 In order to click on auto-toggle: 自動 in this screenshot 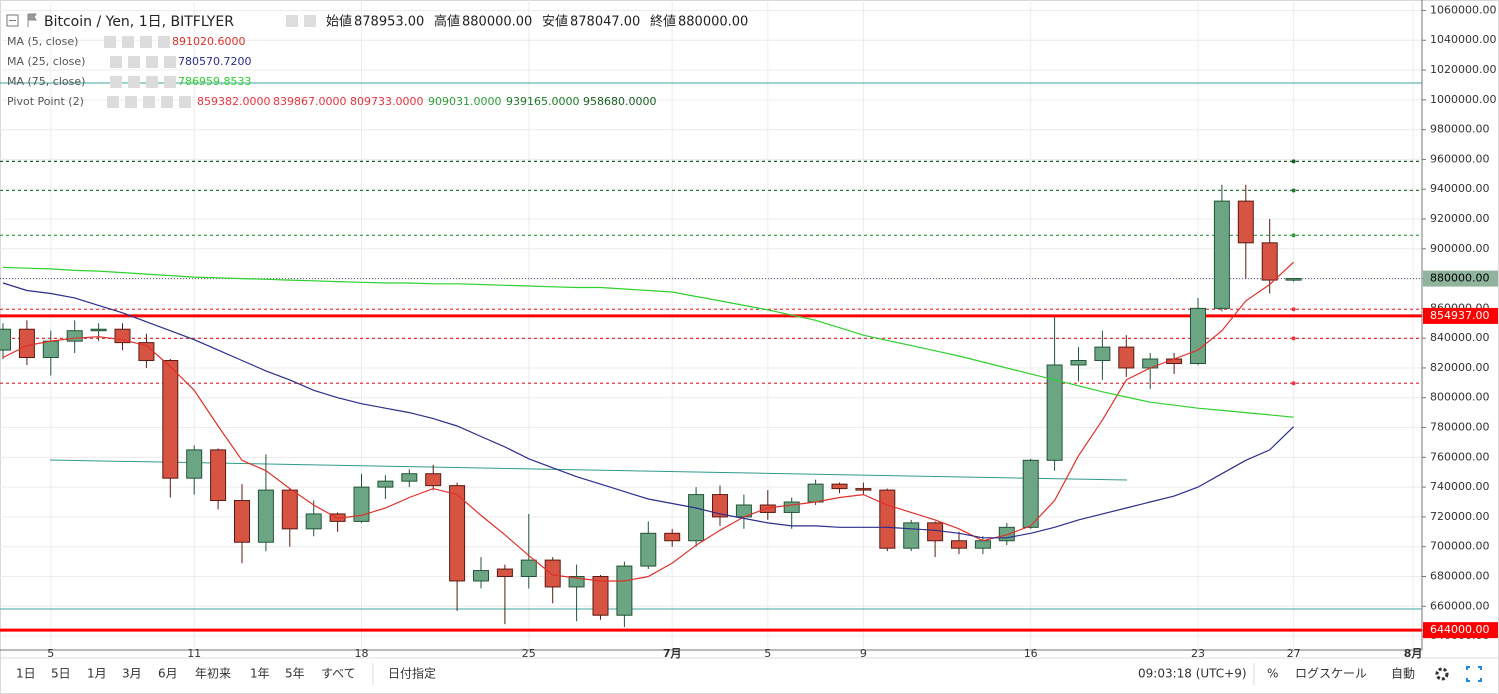, I will do `click(1403, 674)`.